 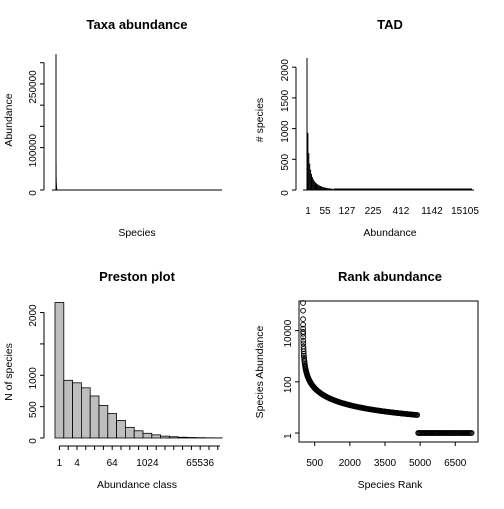 What do you see at coordinates (386, 455) in the screenshot?
I see `x-axis: 500 2000 3500 5000 6500` at bounding box center [386, 455].